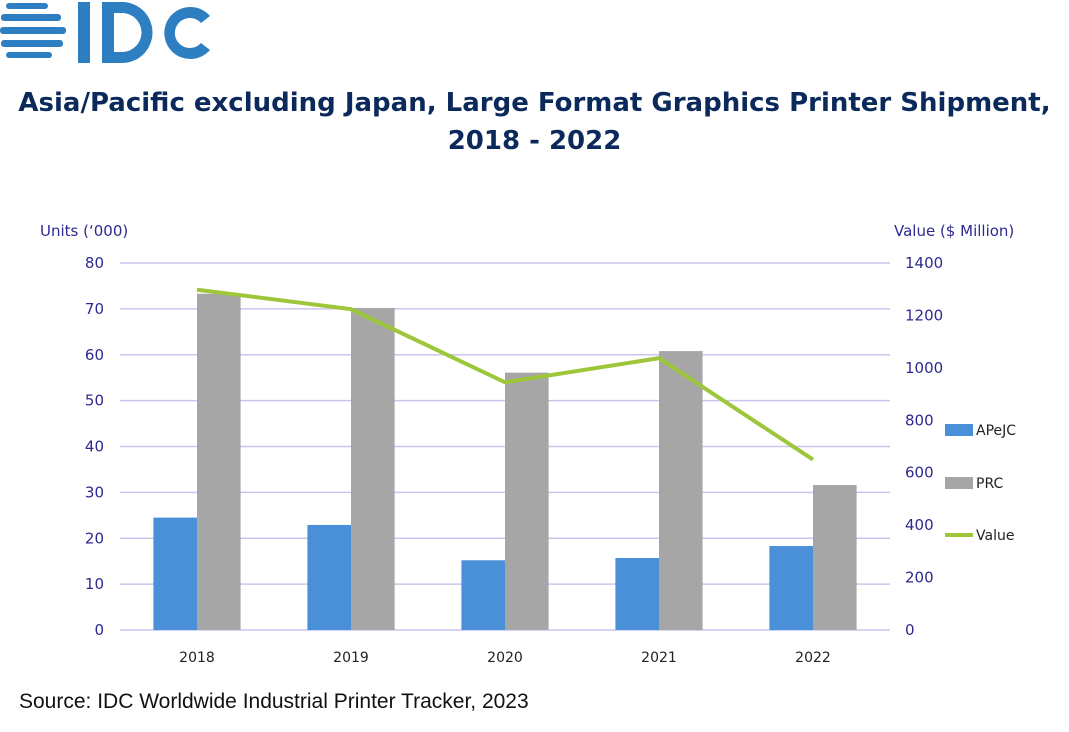 The image size is (1069, 732). I want to click on bar-apejc-2021, so click(637, 593).